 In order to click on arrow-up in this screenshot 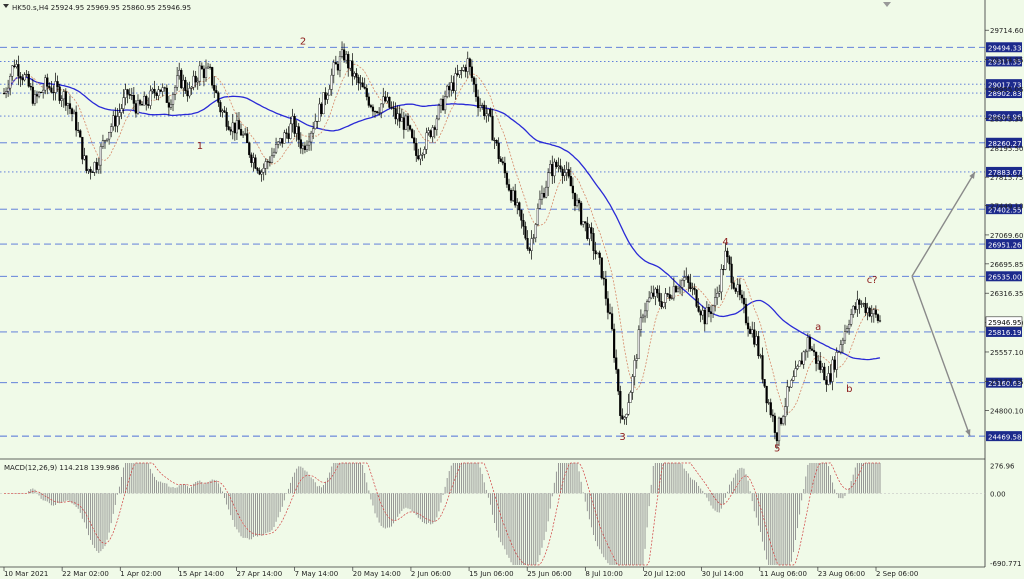, I will do `click(943, 224)`.